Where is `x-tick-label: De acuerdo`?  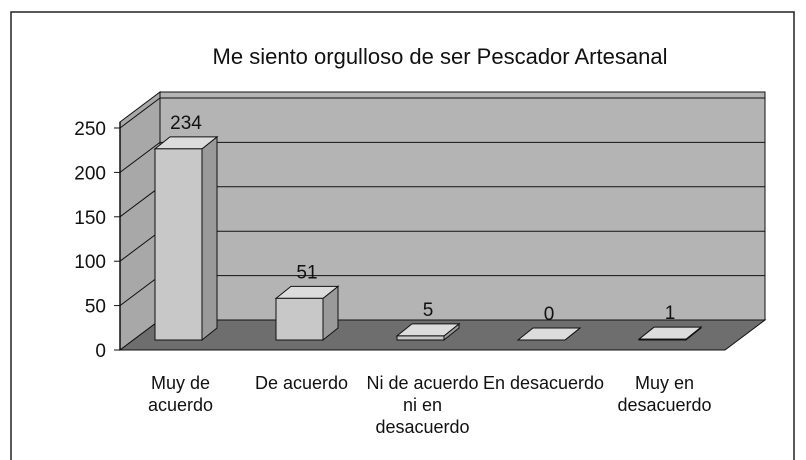
x-tick-label: De acuerdo is located at coordinates (301, 383).